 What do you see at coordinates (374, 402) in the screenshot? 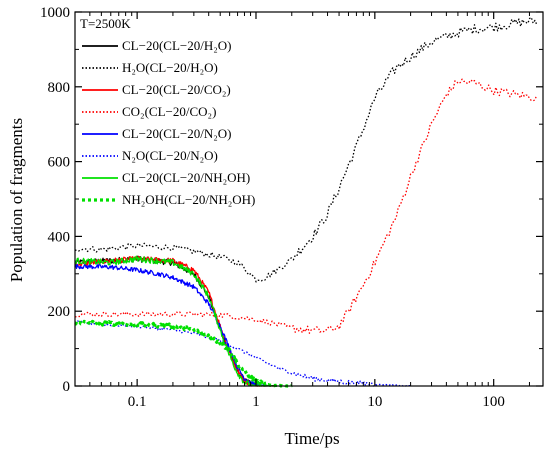
I see `x-tick-label: 10` at bounding box center [374, 402].